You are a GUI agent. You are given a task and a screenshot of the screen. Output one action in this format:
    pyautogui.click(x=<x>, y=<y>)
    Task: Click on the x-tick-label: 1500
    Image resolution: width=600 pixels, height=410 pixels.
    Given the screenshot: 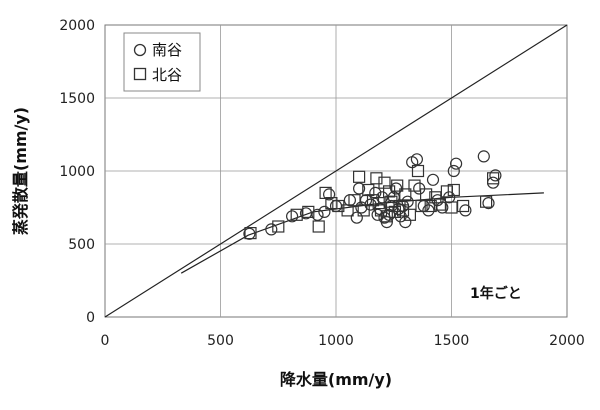 What is the action you would take?
    pyautogui.click(x=452, y=341)
    